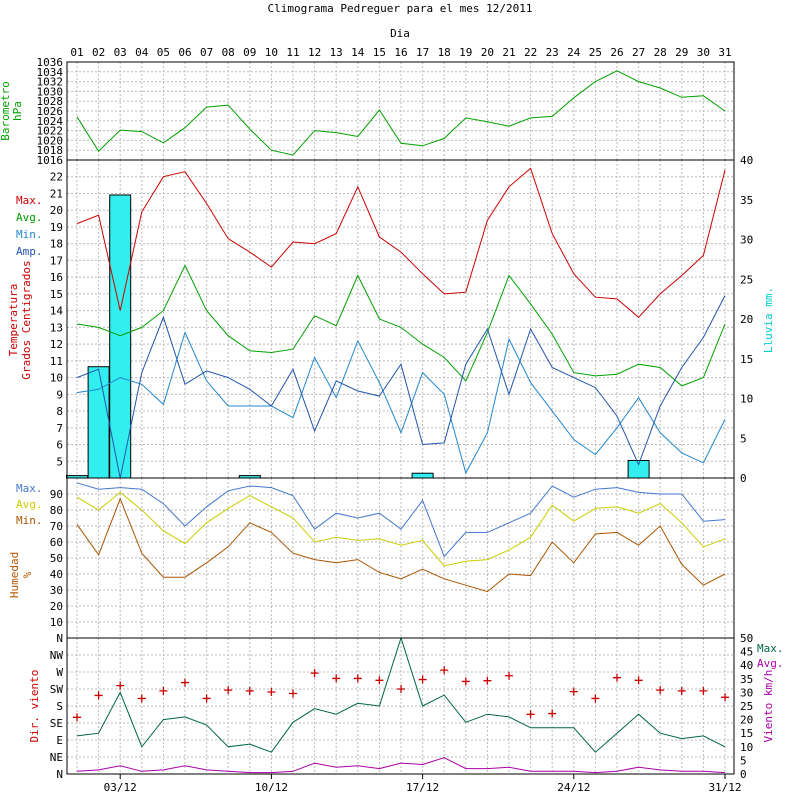  Describe the element at coordinates (746, 720) in the screenshot. I see `wind-speed-tick-20: 20` at that location.